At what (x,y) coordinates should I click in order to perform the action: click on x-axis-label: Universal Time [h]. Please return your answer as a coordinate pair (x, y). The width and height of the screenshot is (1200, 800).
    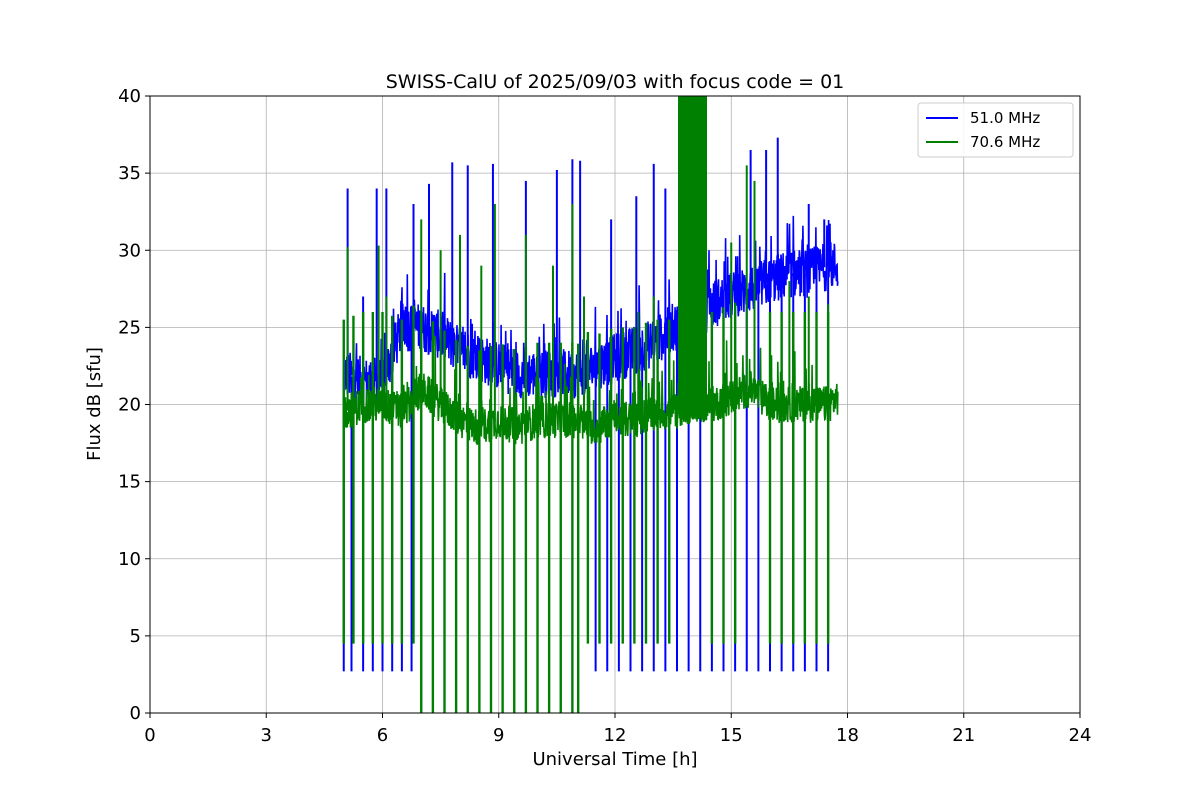
    Looking at the image, I should click on (614, 759).